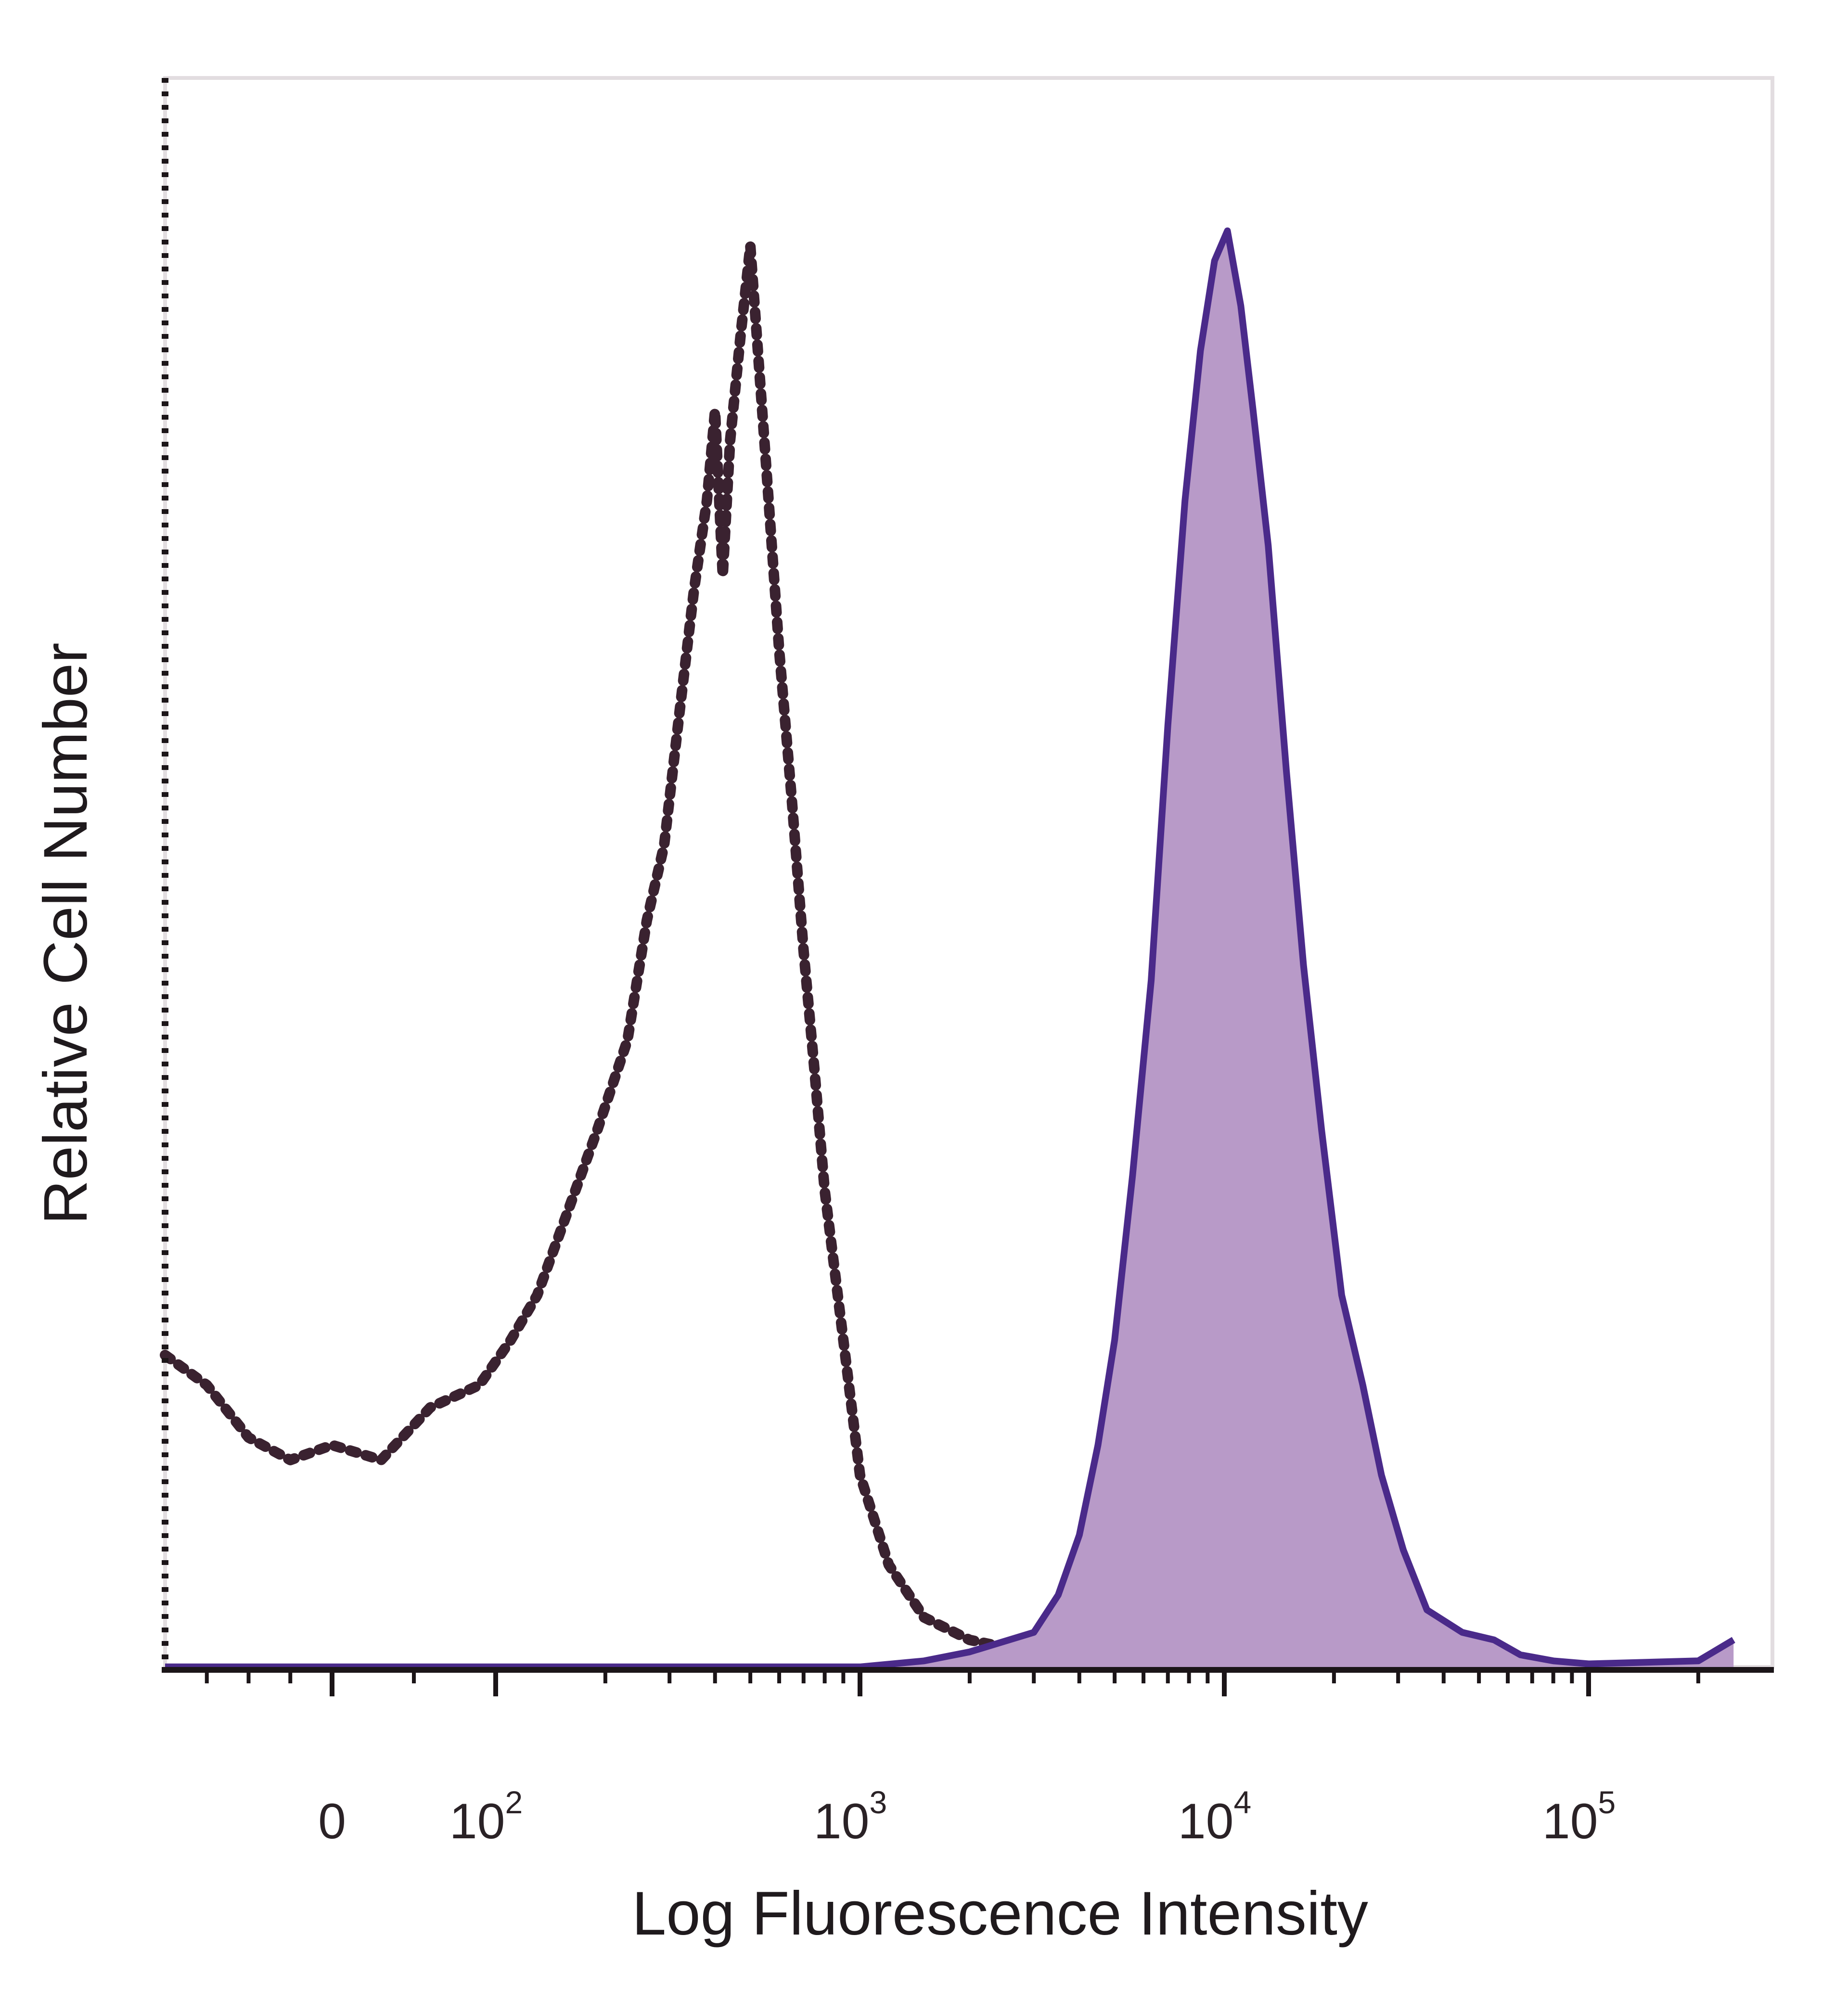  Describe the element at coordinates (967, 1816) in the screenshot. I see `x-axis-tick-labels: 0 10² 10³ 10⁴ 10⁵` at that location.